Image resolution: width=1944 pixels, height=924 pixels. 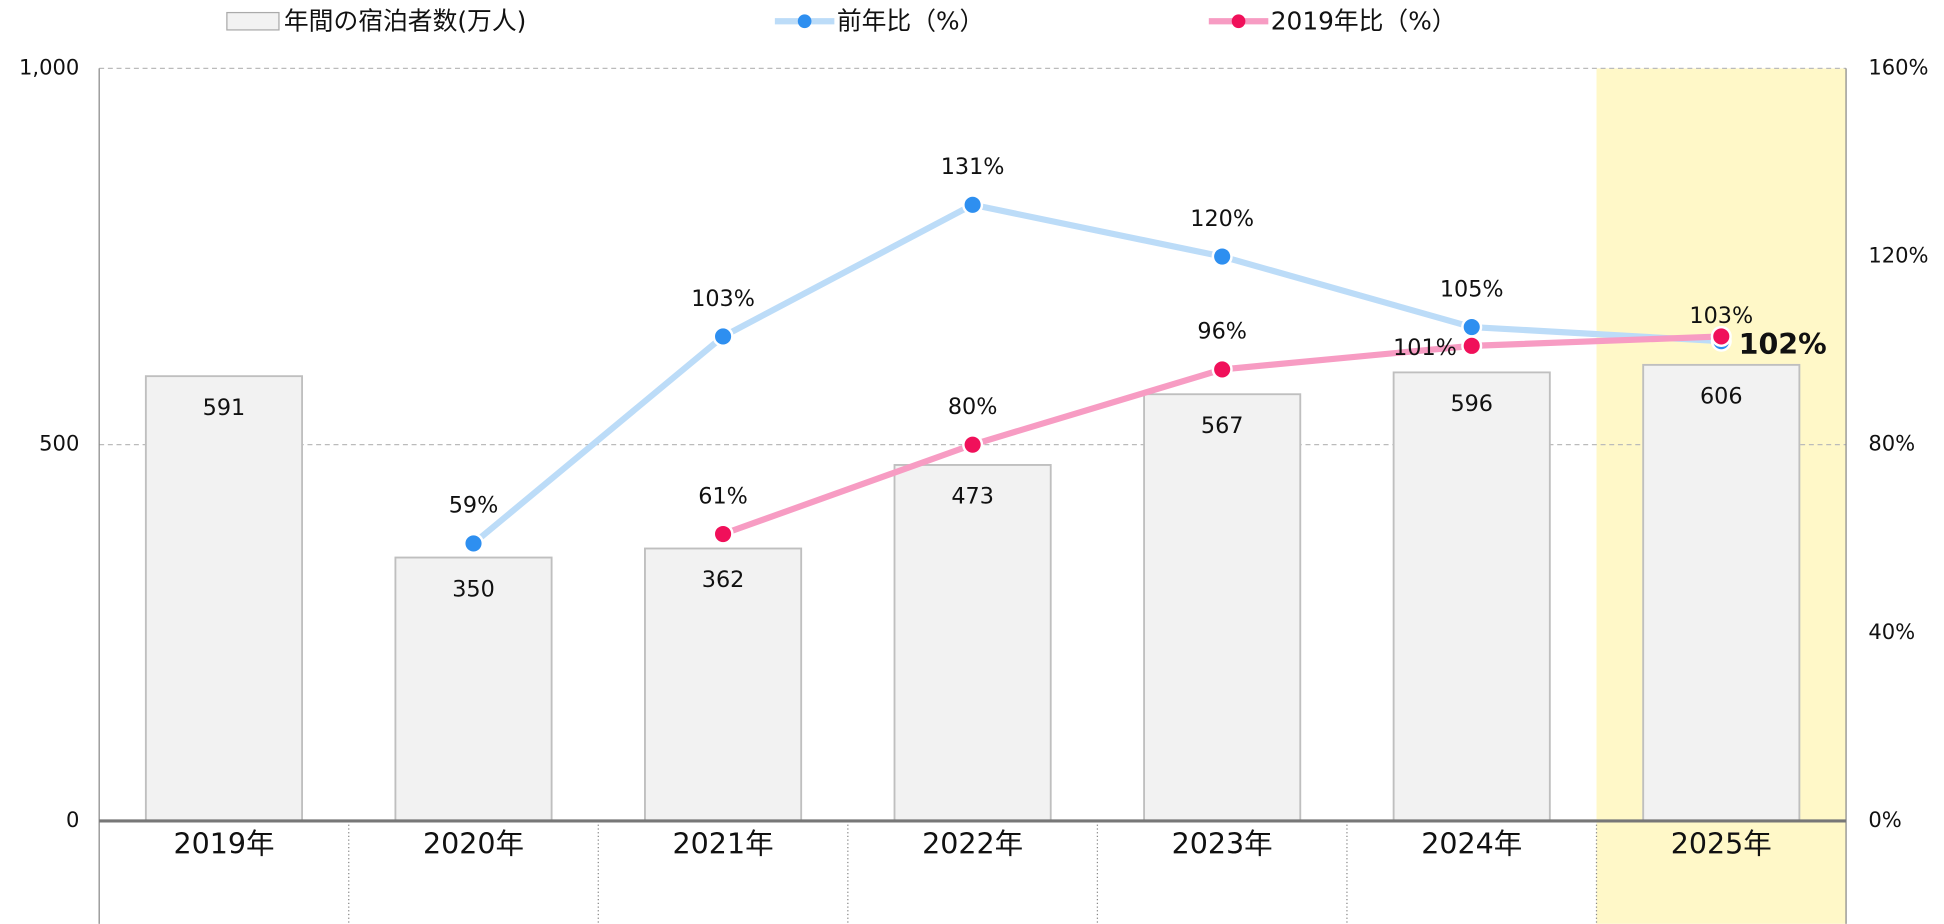 I want to click on y-tick-label: 0, so click(x=72, y=819).